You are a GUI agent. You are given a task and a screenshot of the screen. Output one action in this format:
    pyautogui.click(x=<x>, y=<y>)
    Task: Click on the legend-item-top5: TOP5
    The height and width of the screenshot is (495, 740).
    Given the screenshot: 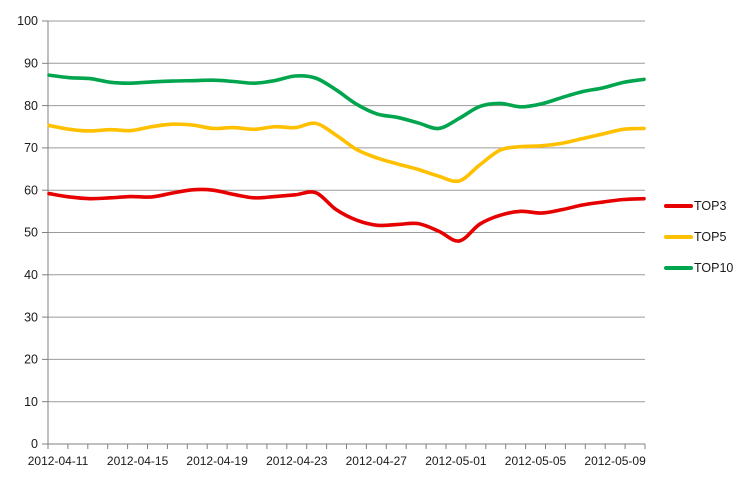 What is the action you would take?
    pyautogui.click(x=698, y=236)
    